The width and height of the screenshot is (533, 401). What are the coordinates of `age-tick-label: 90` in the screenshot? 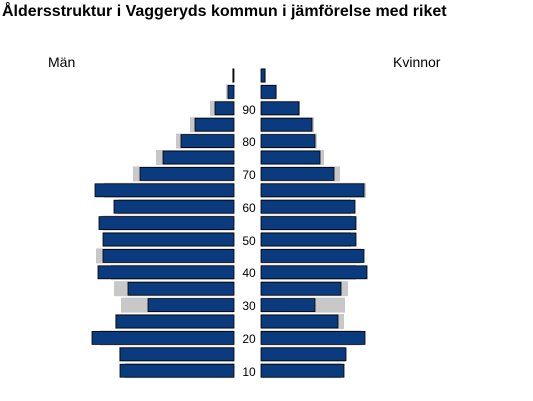 It's located at (249, 110).